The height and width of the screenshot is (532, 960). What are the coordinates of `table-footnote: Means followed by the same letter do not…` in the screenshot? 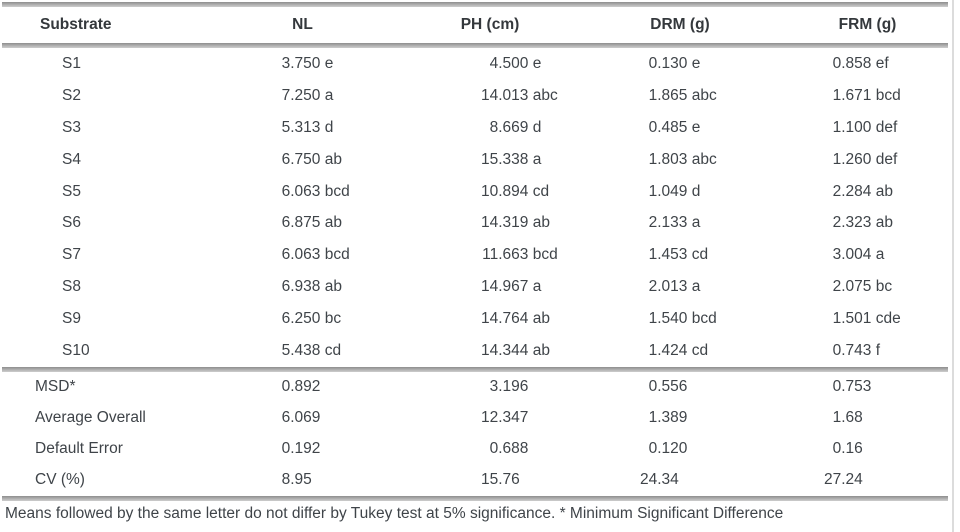 It's located at (394, 513).